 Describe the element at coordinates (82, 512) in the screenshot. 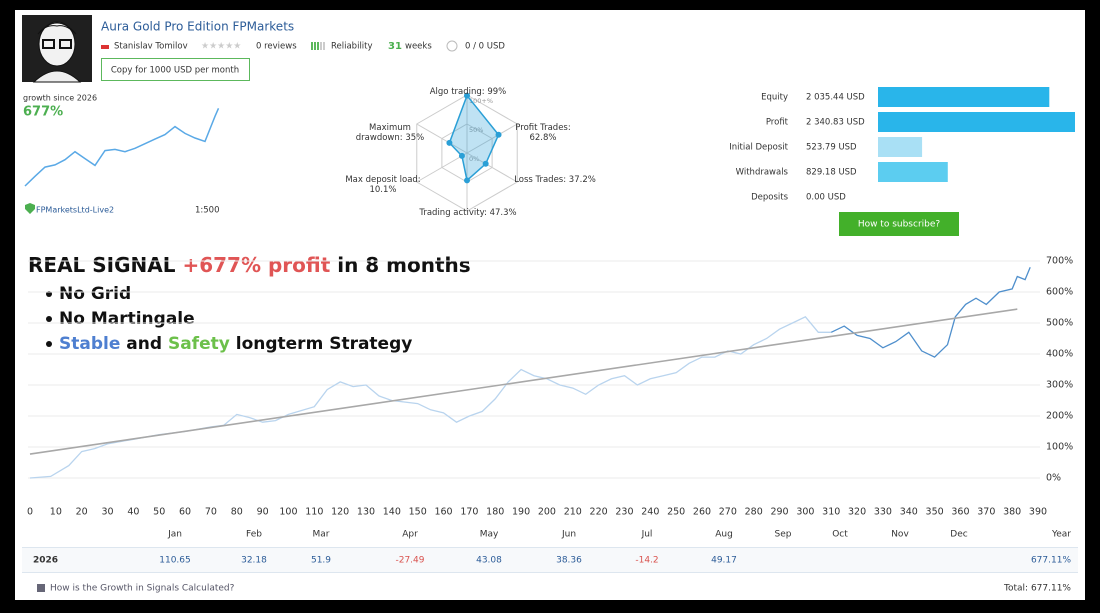

I see `x-tick-label: 20` at that location.